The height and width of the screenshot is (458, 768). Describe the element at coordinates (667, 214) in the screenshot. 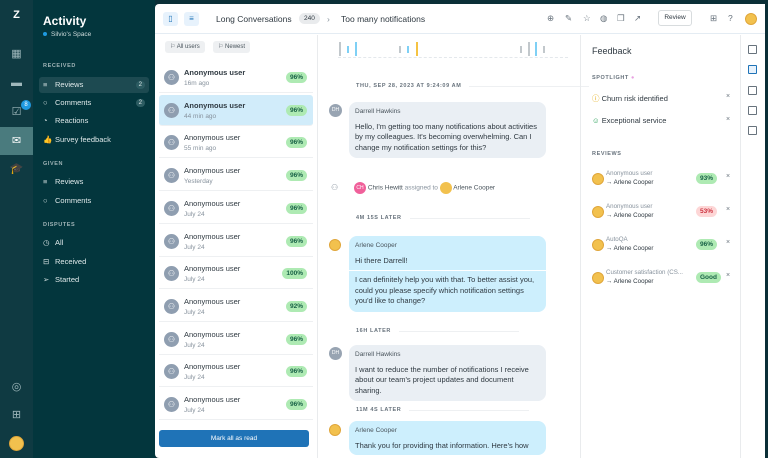

I see `review-item: Anonymous user → Arlene Cooper 53% ×` at that location.